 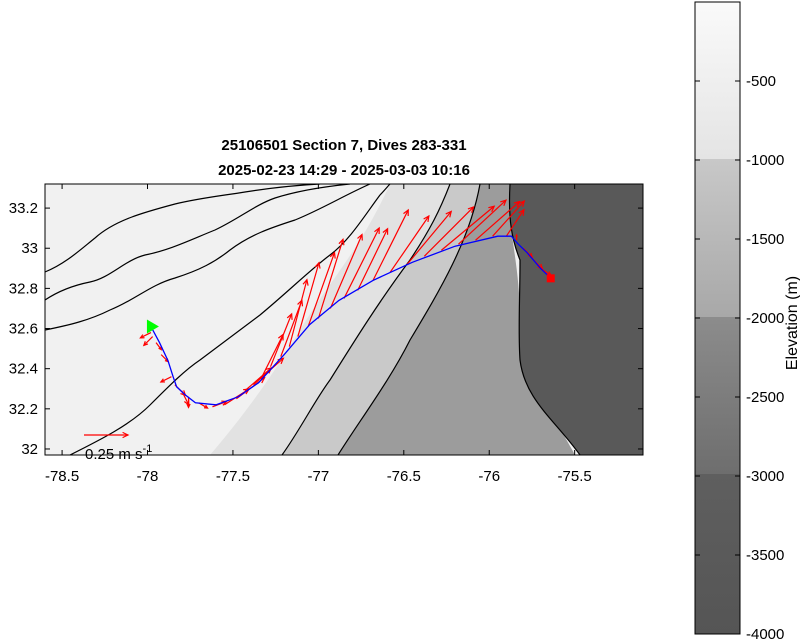 What do you see at coordinates (23, 288) in the screenshot?
I see `y-tick-label: 32.8` at bounding box center [23, 288].